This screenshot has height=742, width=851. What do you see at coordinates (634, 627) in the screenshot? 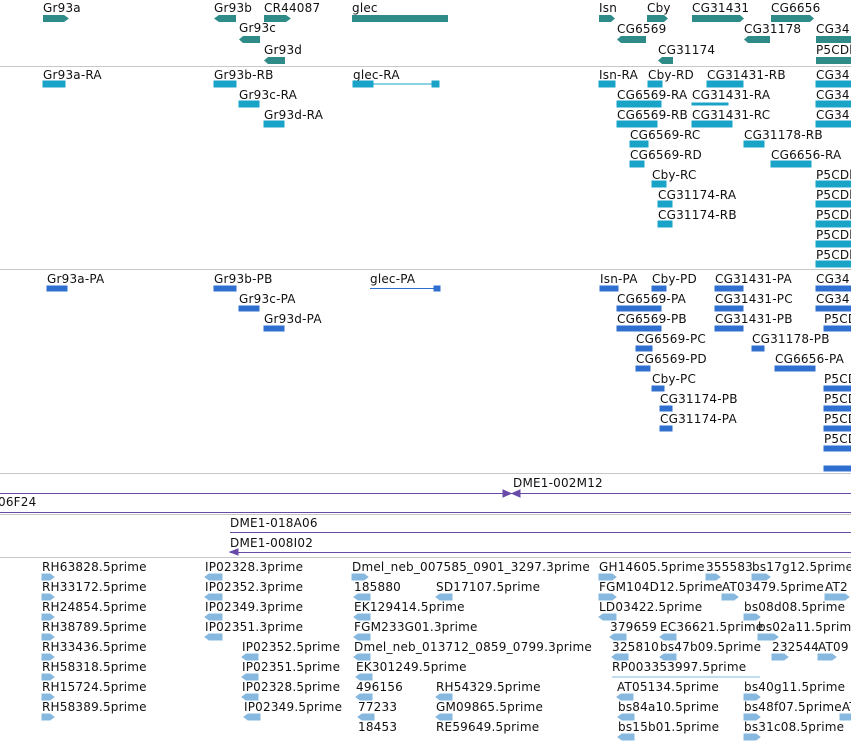
I see `est-label: 379659` at bounding box center [634, 627].